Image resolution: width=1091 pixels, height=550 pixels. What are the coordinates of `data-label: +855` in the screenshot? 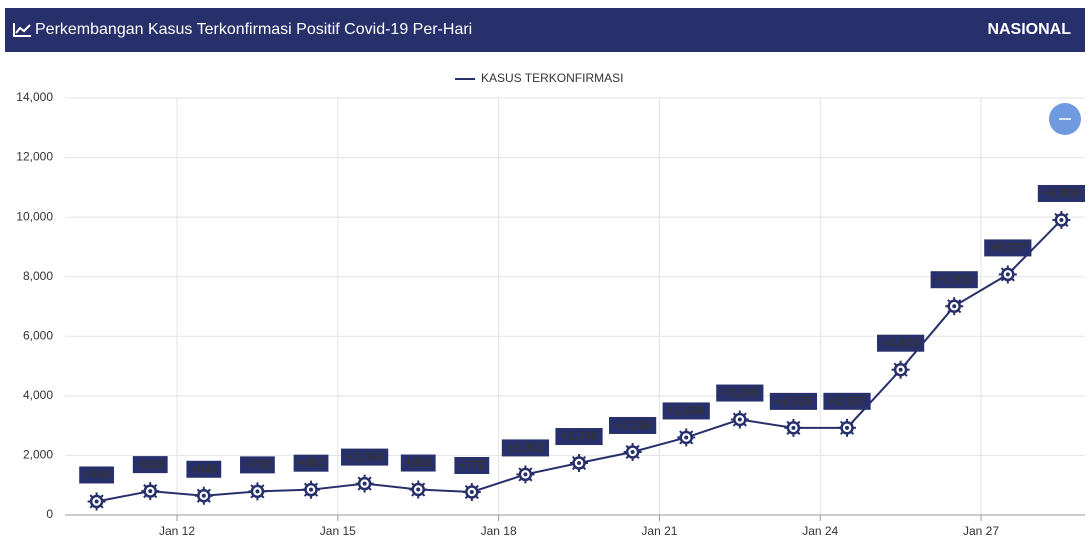 It's located at (418, 463).